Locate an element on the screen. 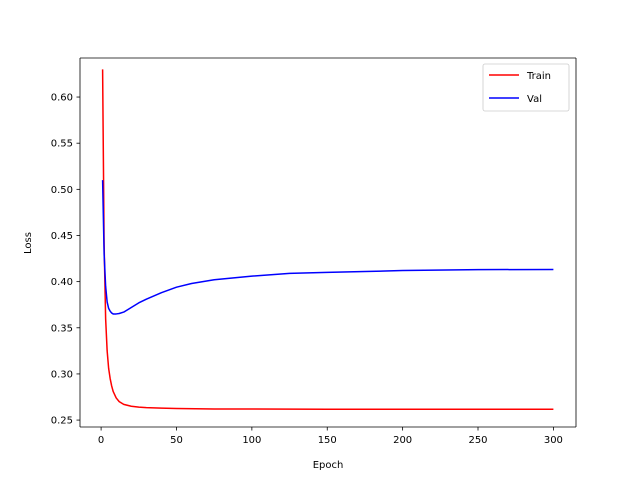 This screenshot has height=480, width=640. x-tick-label: 50 is located at coordinates (176, 440).